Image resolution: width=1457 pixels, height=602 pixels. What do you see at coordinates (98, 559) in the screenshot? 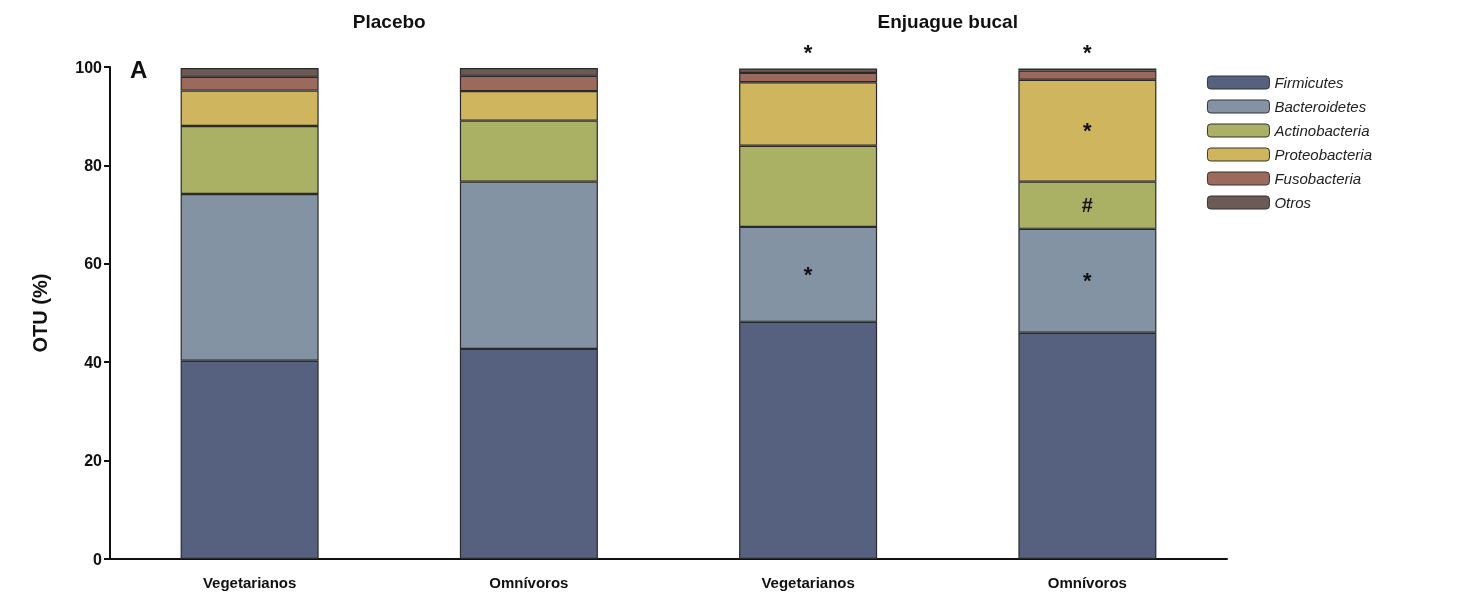
I see `y-tick-label: 0` at bounding box center [98, 559].